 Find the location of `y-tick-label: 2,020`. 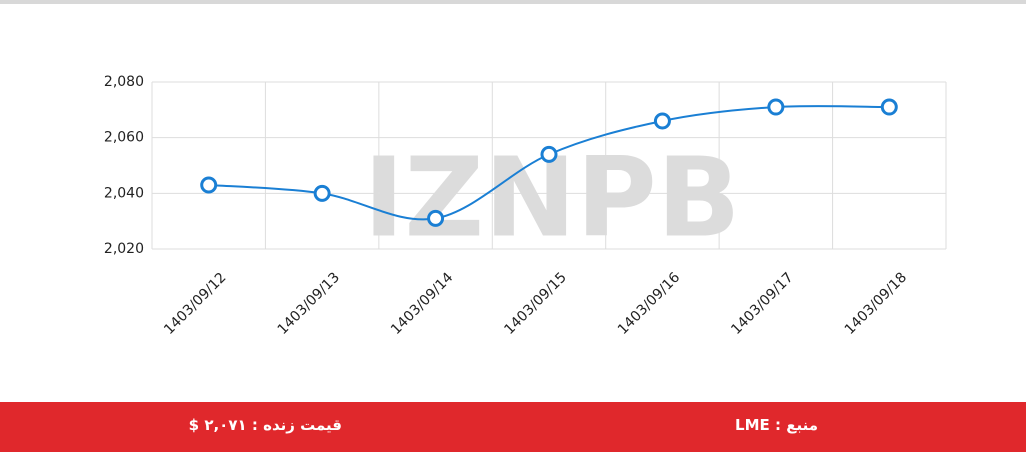

y-tick-label: 2,020 is located at coordinates (124, 249).